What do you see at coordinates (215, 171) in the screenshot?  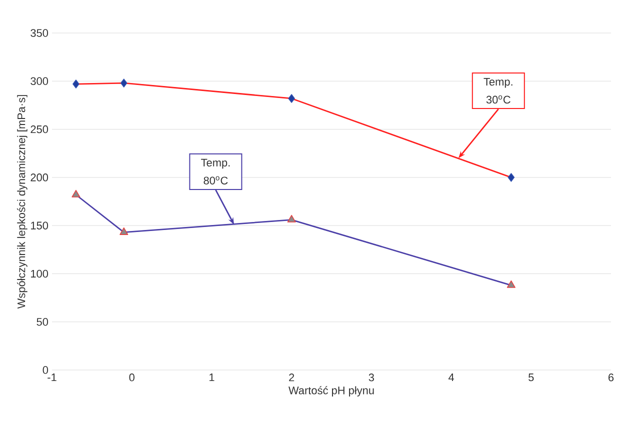 I see `annotation: Temp. 80$^{o}$C` at bounding box center [215, 171].